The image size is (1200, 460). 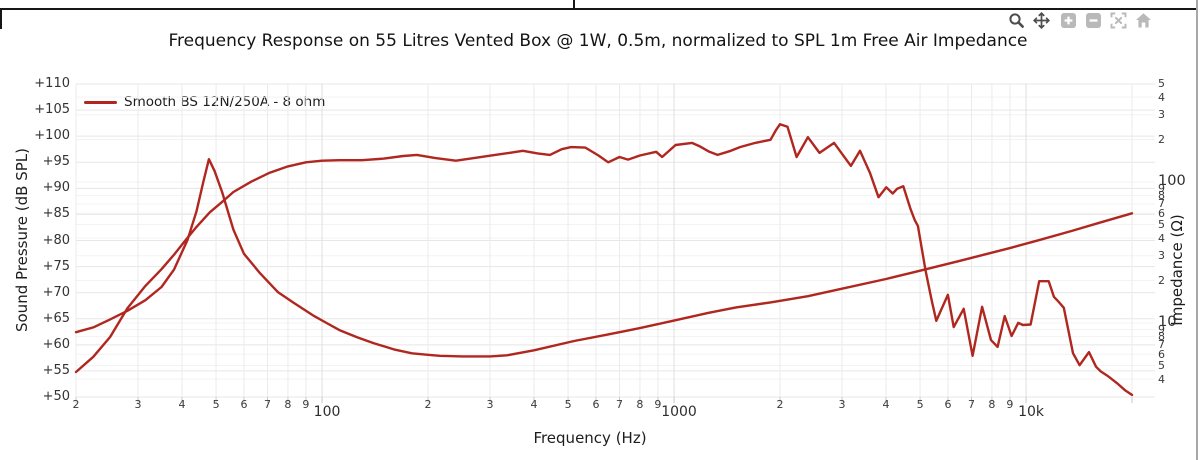 What do you see at coordinates (1031, 412) in the screenshot?
I see `x-tick-label-decade: 10k` at bounding box center [1031, 412].